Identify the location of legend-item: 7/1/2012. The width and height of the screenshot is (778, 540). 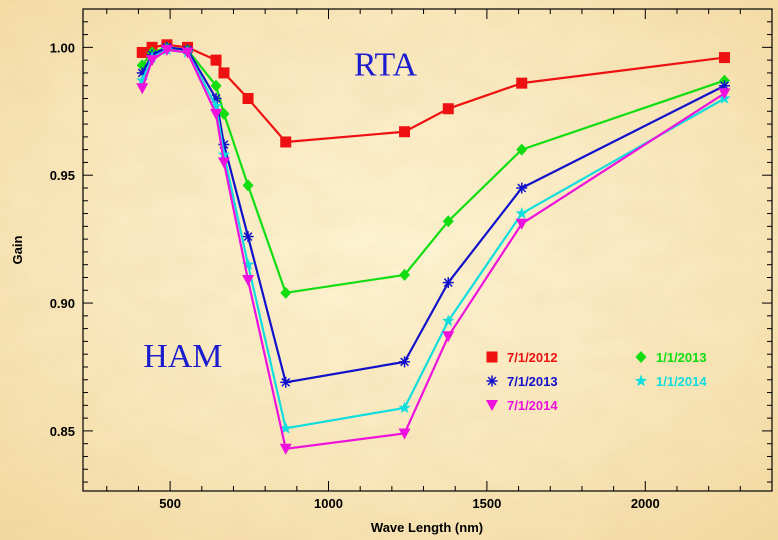
(522, 357).